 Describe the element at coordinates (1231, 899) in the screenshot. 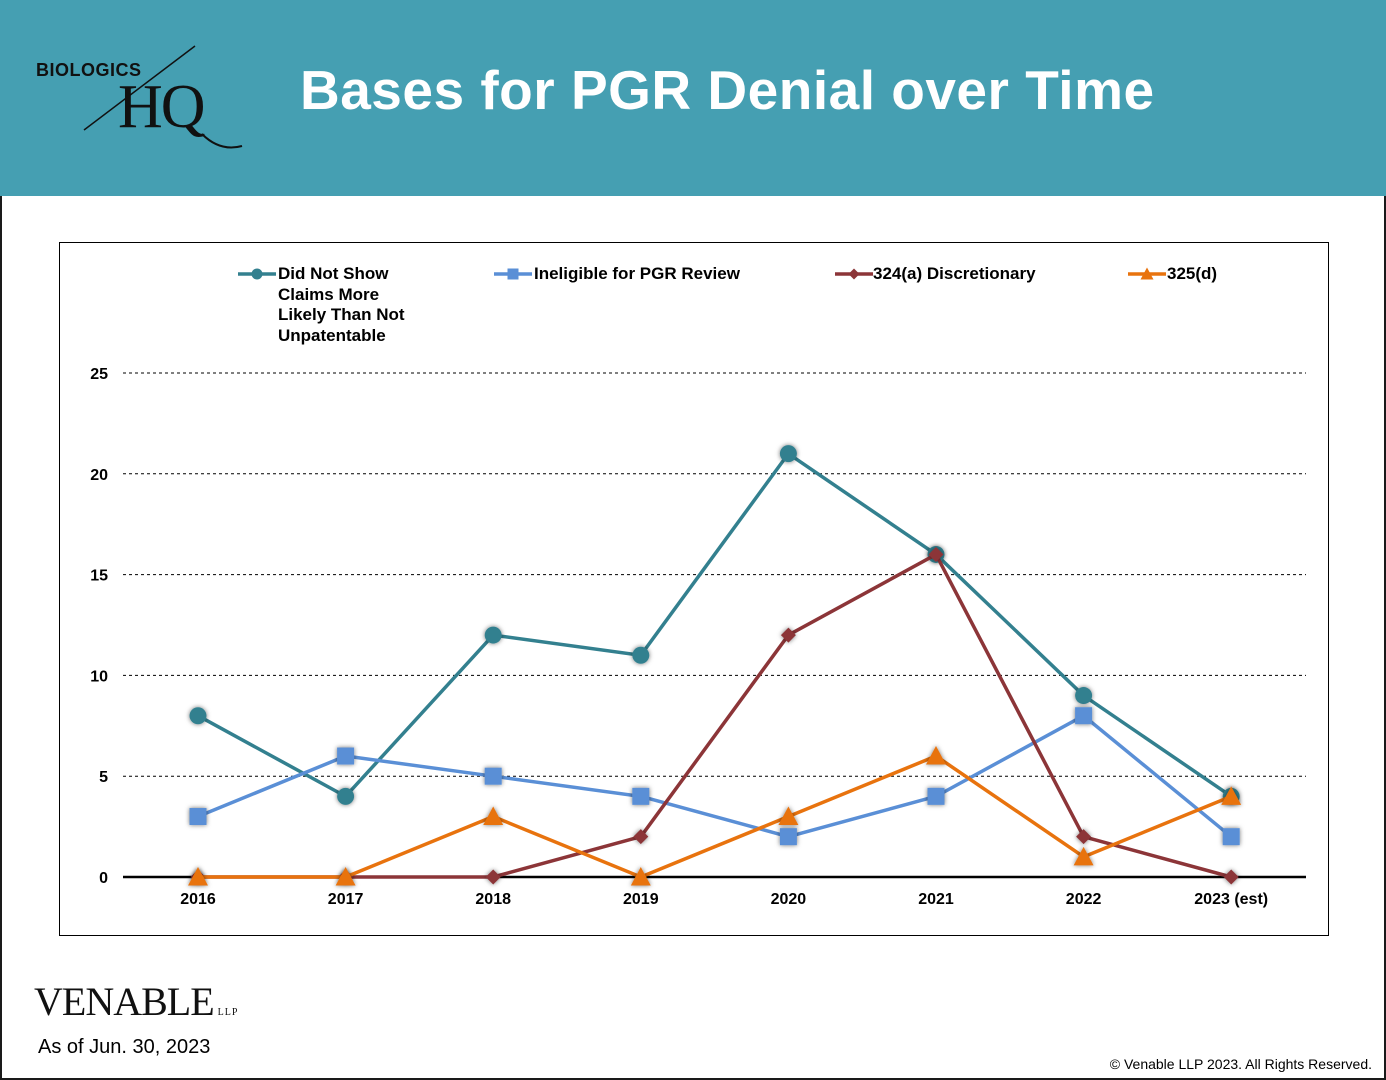

I see `x-tick-label: 2023 (est)` at that location.